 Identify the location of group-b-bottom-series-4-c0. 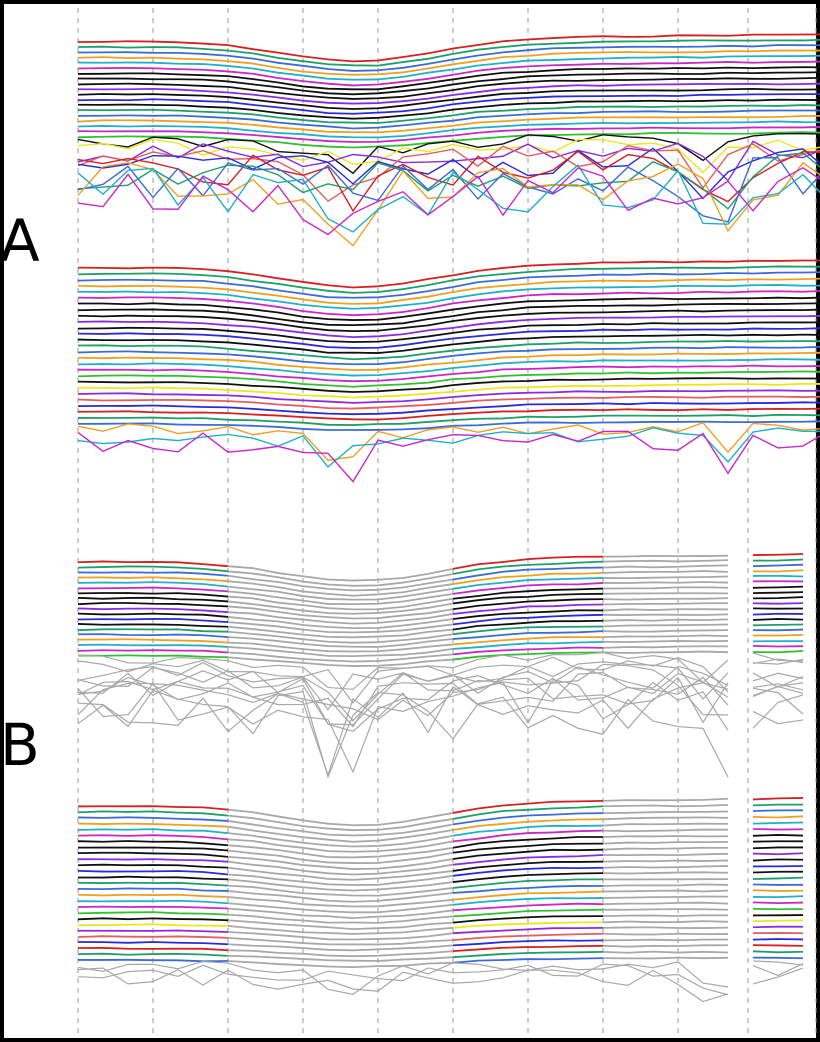
(153, 831).